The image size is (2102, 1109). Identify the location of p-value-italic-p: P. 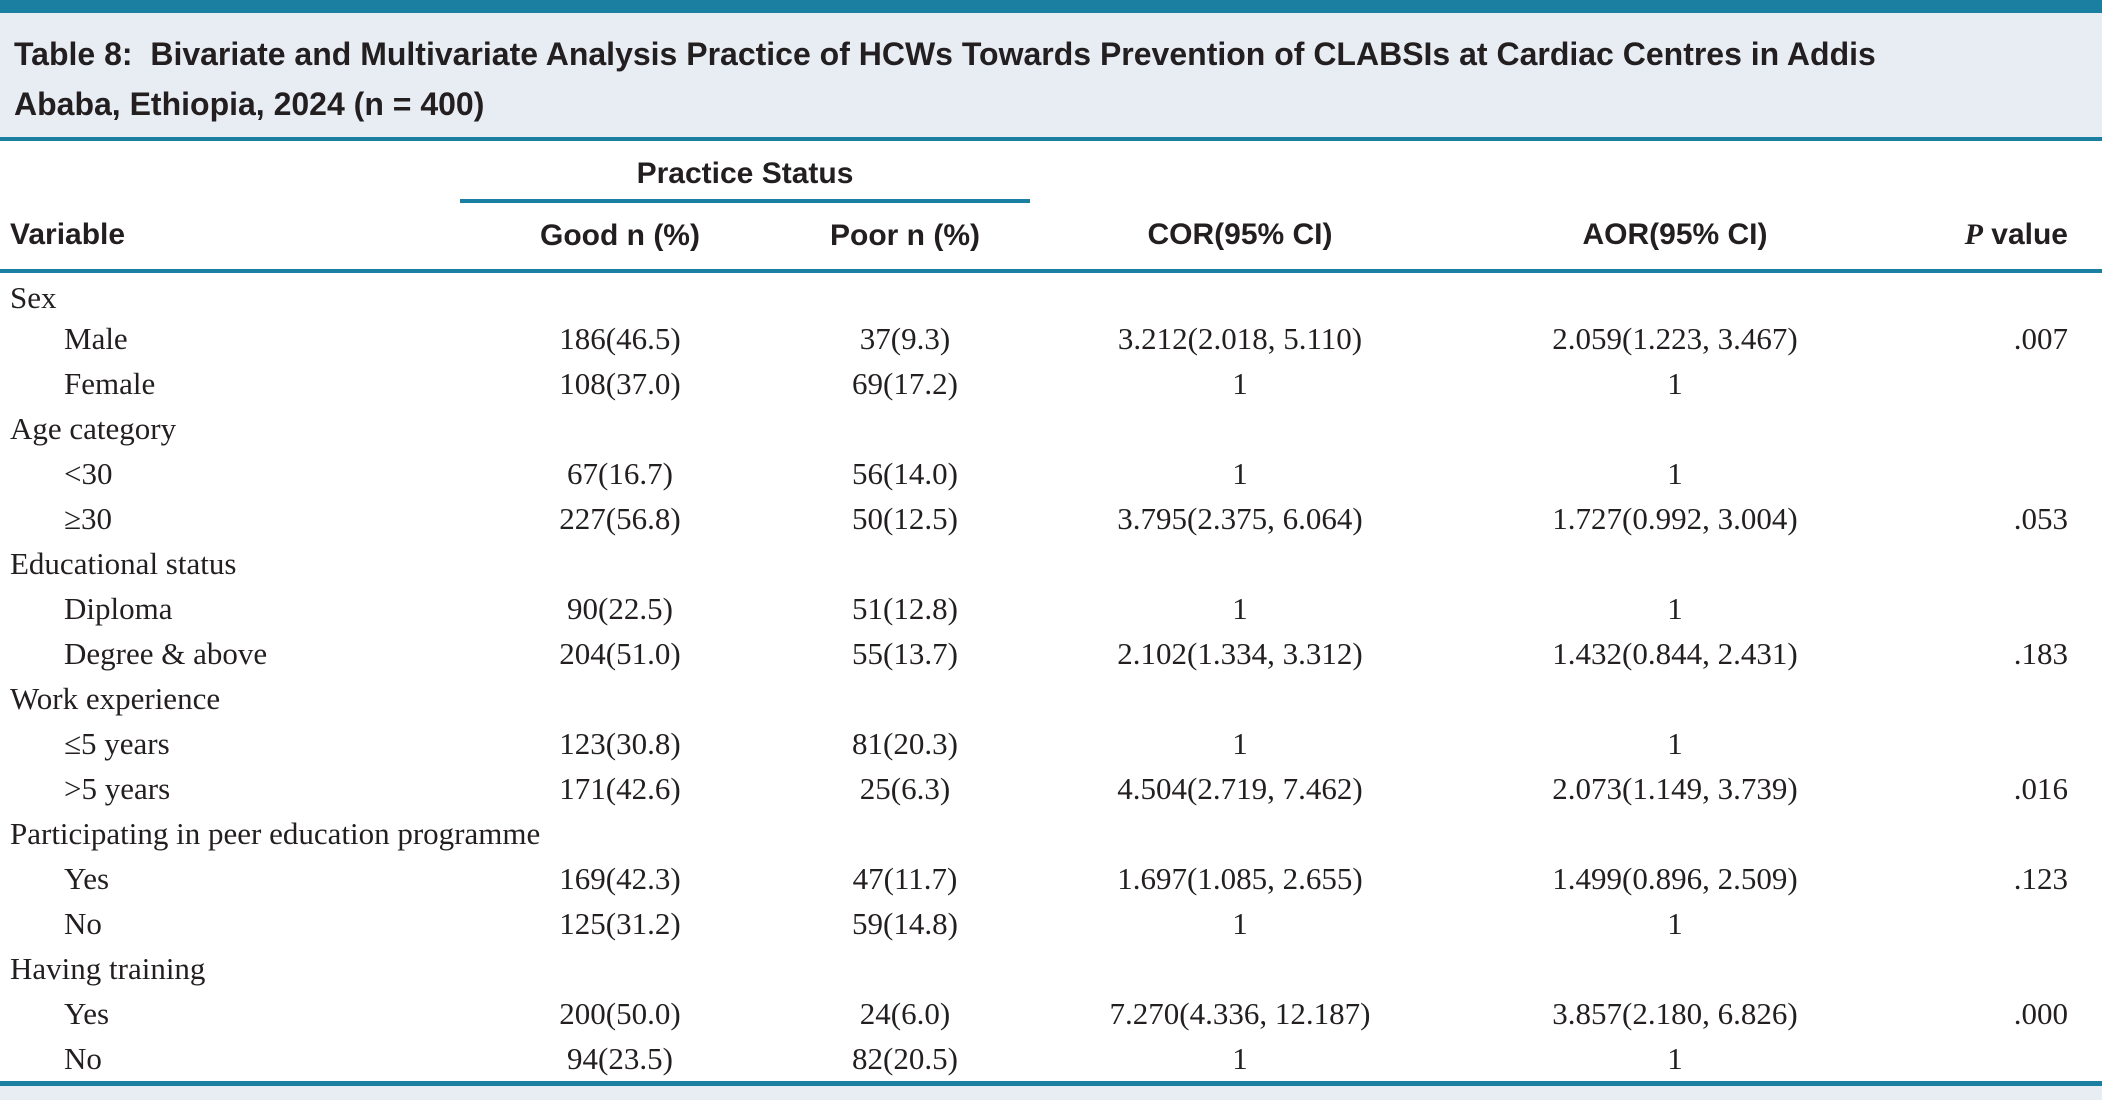
(1973, 234).